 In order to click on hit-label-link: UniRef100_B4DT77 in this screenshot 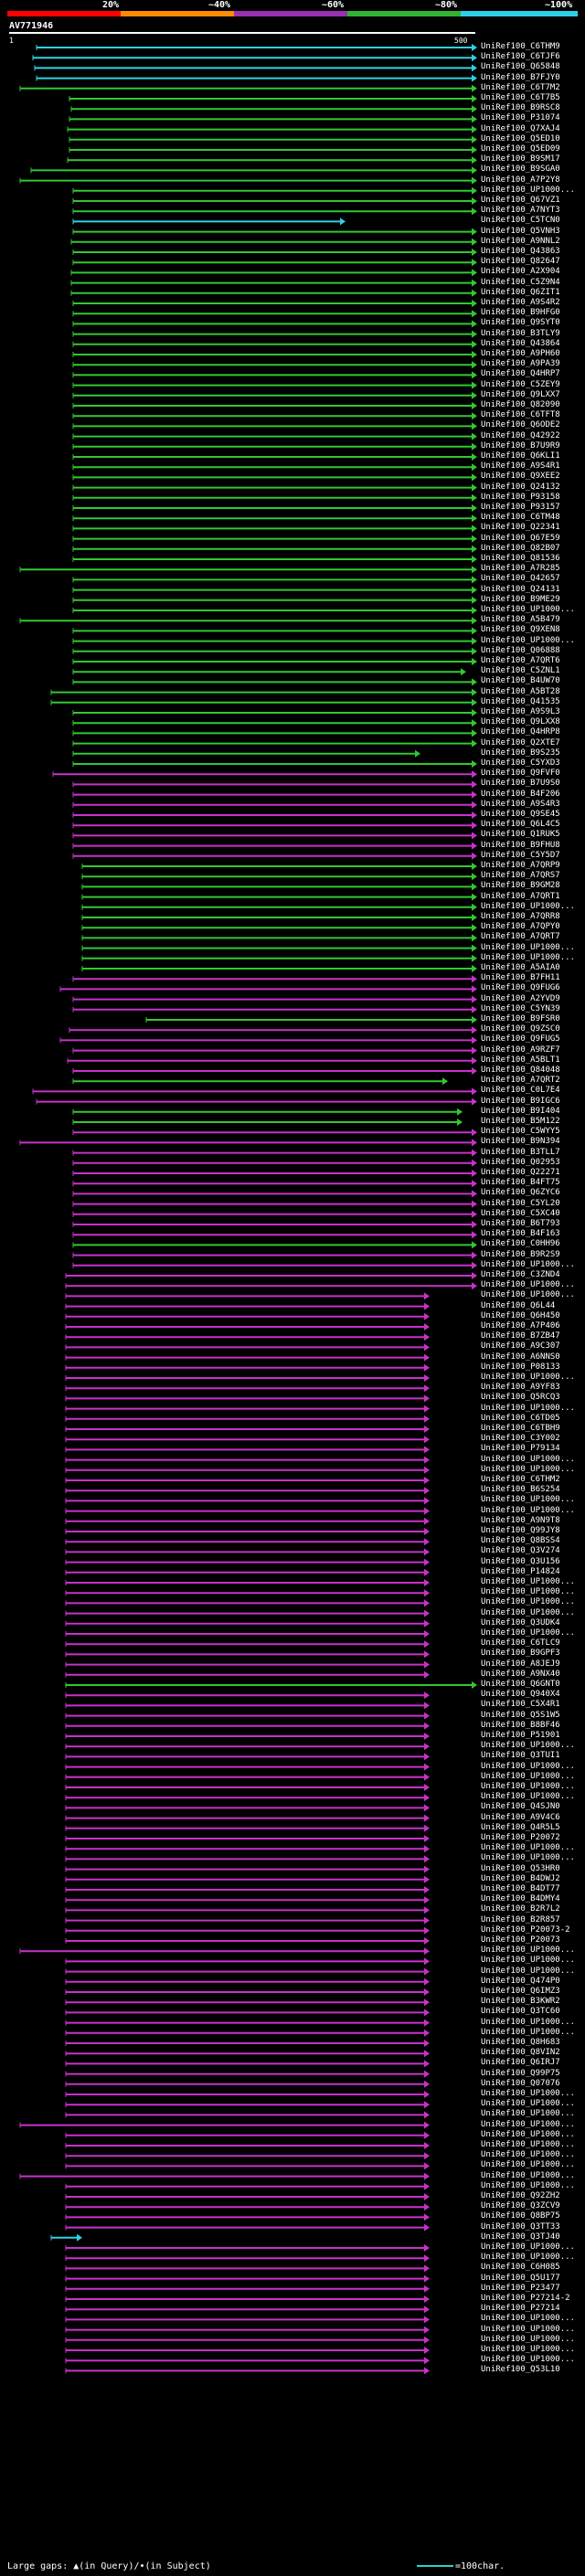, I will do `click(520, 1888)`.